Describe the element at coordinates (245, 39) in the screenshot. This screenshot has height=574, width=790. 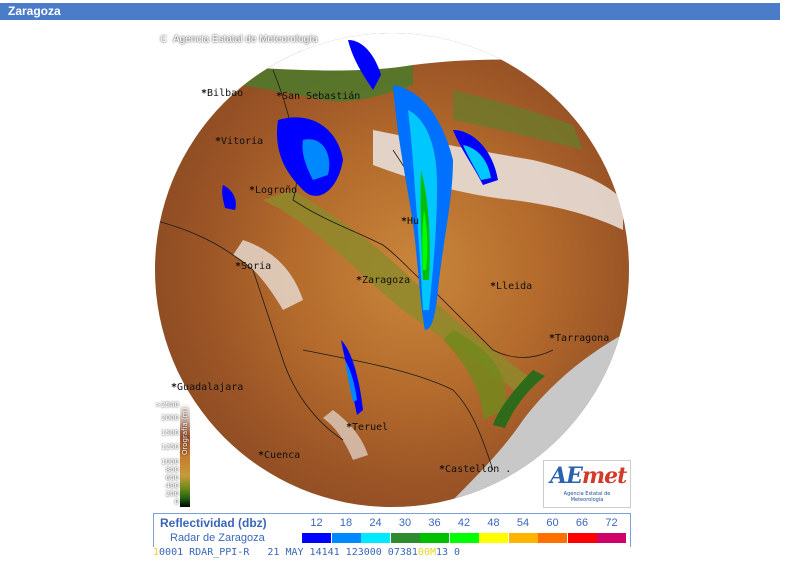
I see `credit-text: Agencia Estatal de Meteorología` at that location.